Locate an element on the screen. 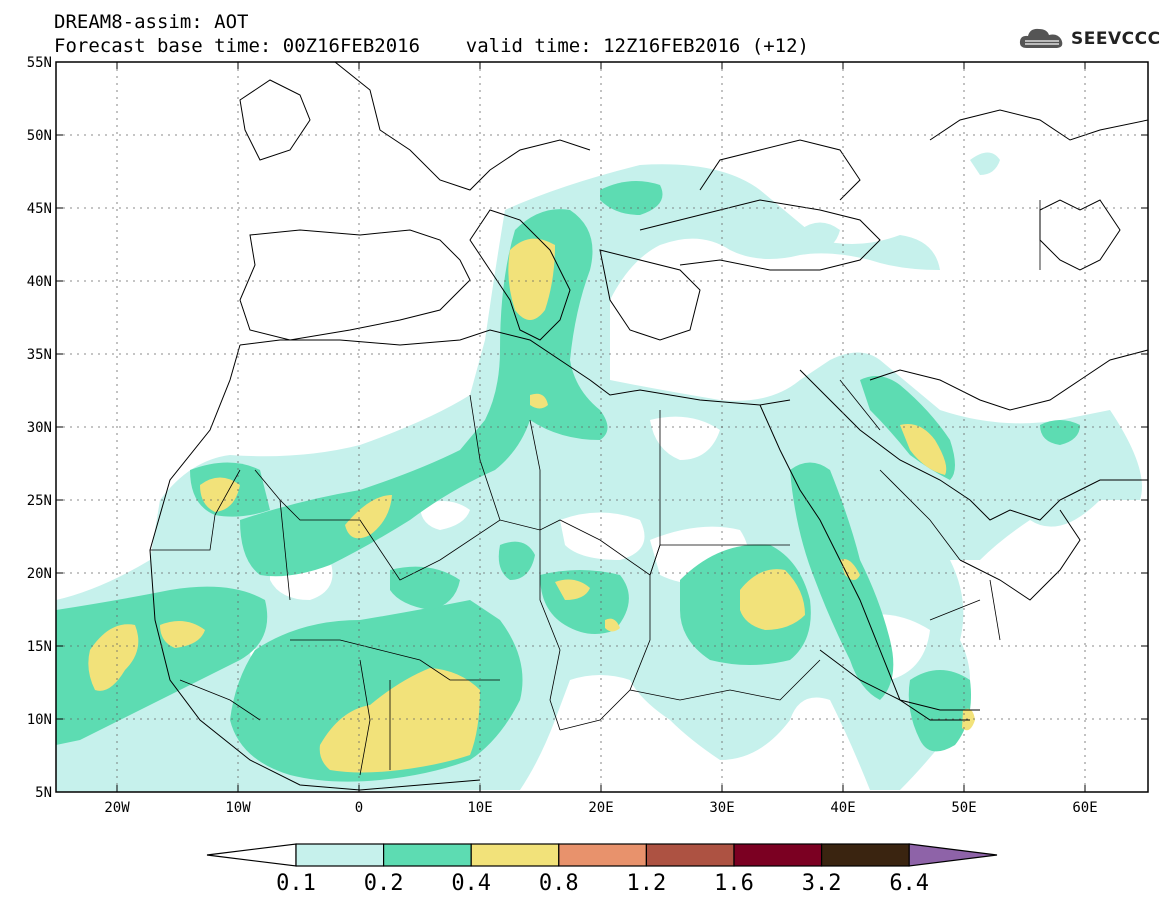  lon-label: 20E is located at coordinates (600, 808).